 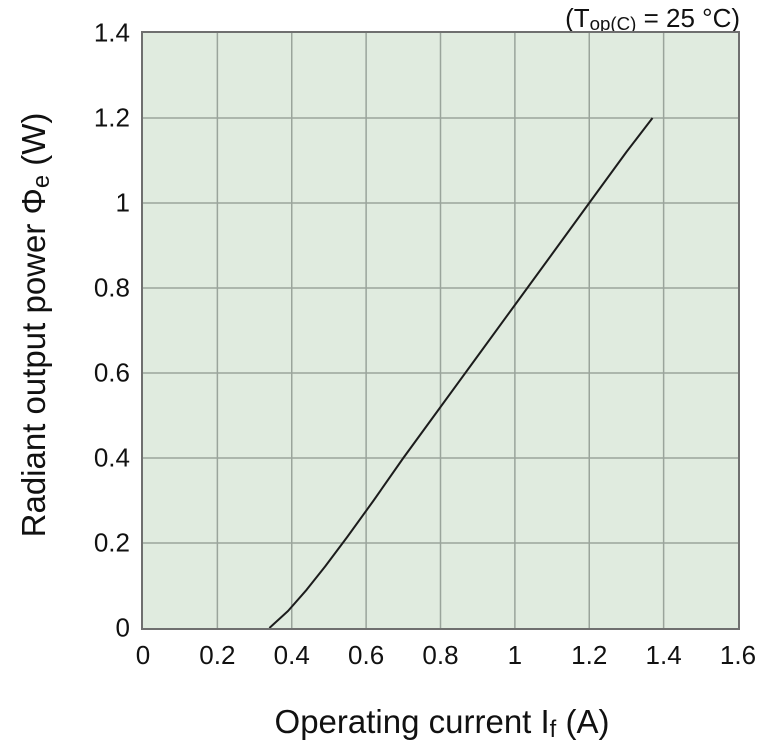 What do you see at coordinates (738, 655) in the screenshot?
I see `x-tick-label: 1.6` at bounding box center [738, 655].